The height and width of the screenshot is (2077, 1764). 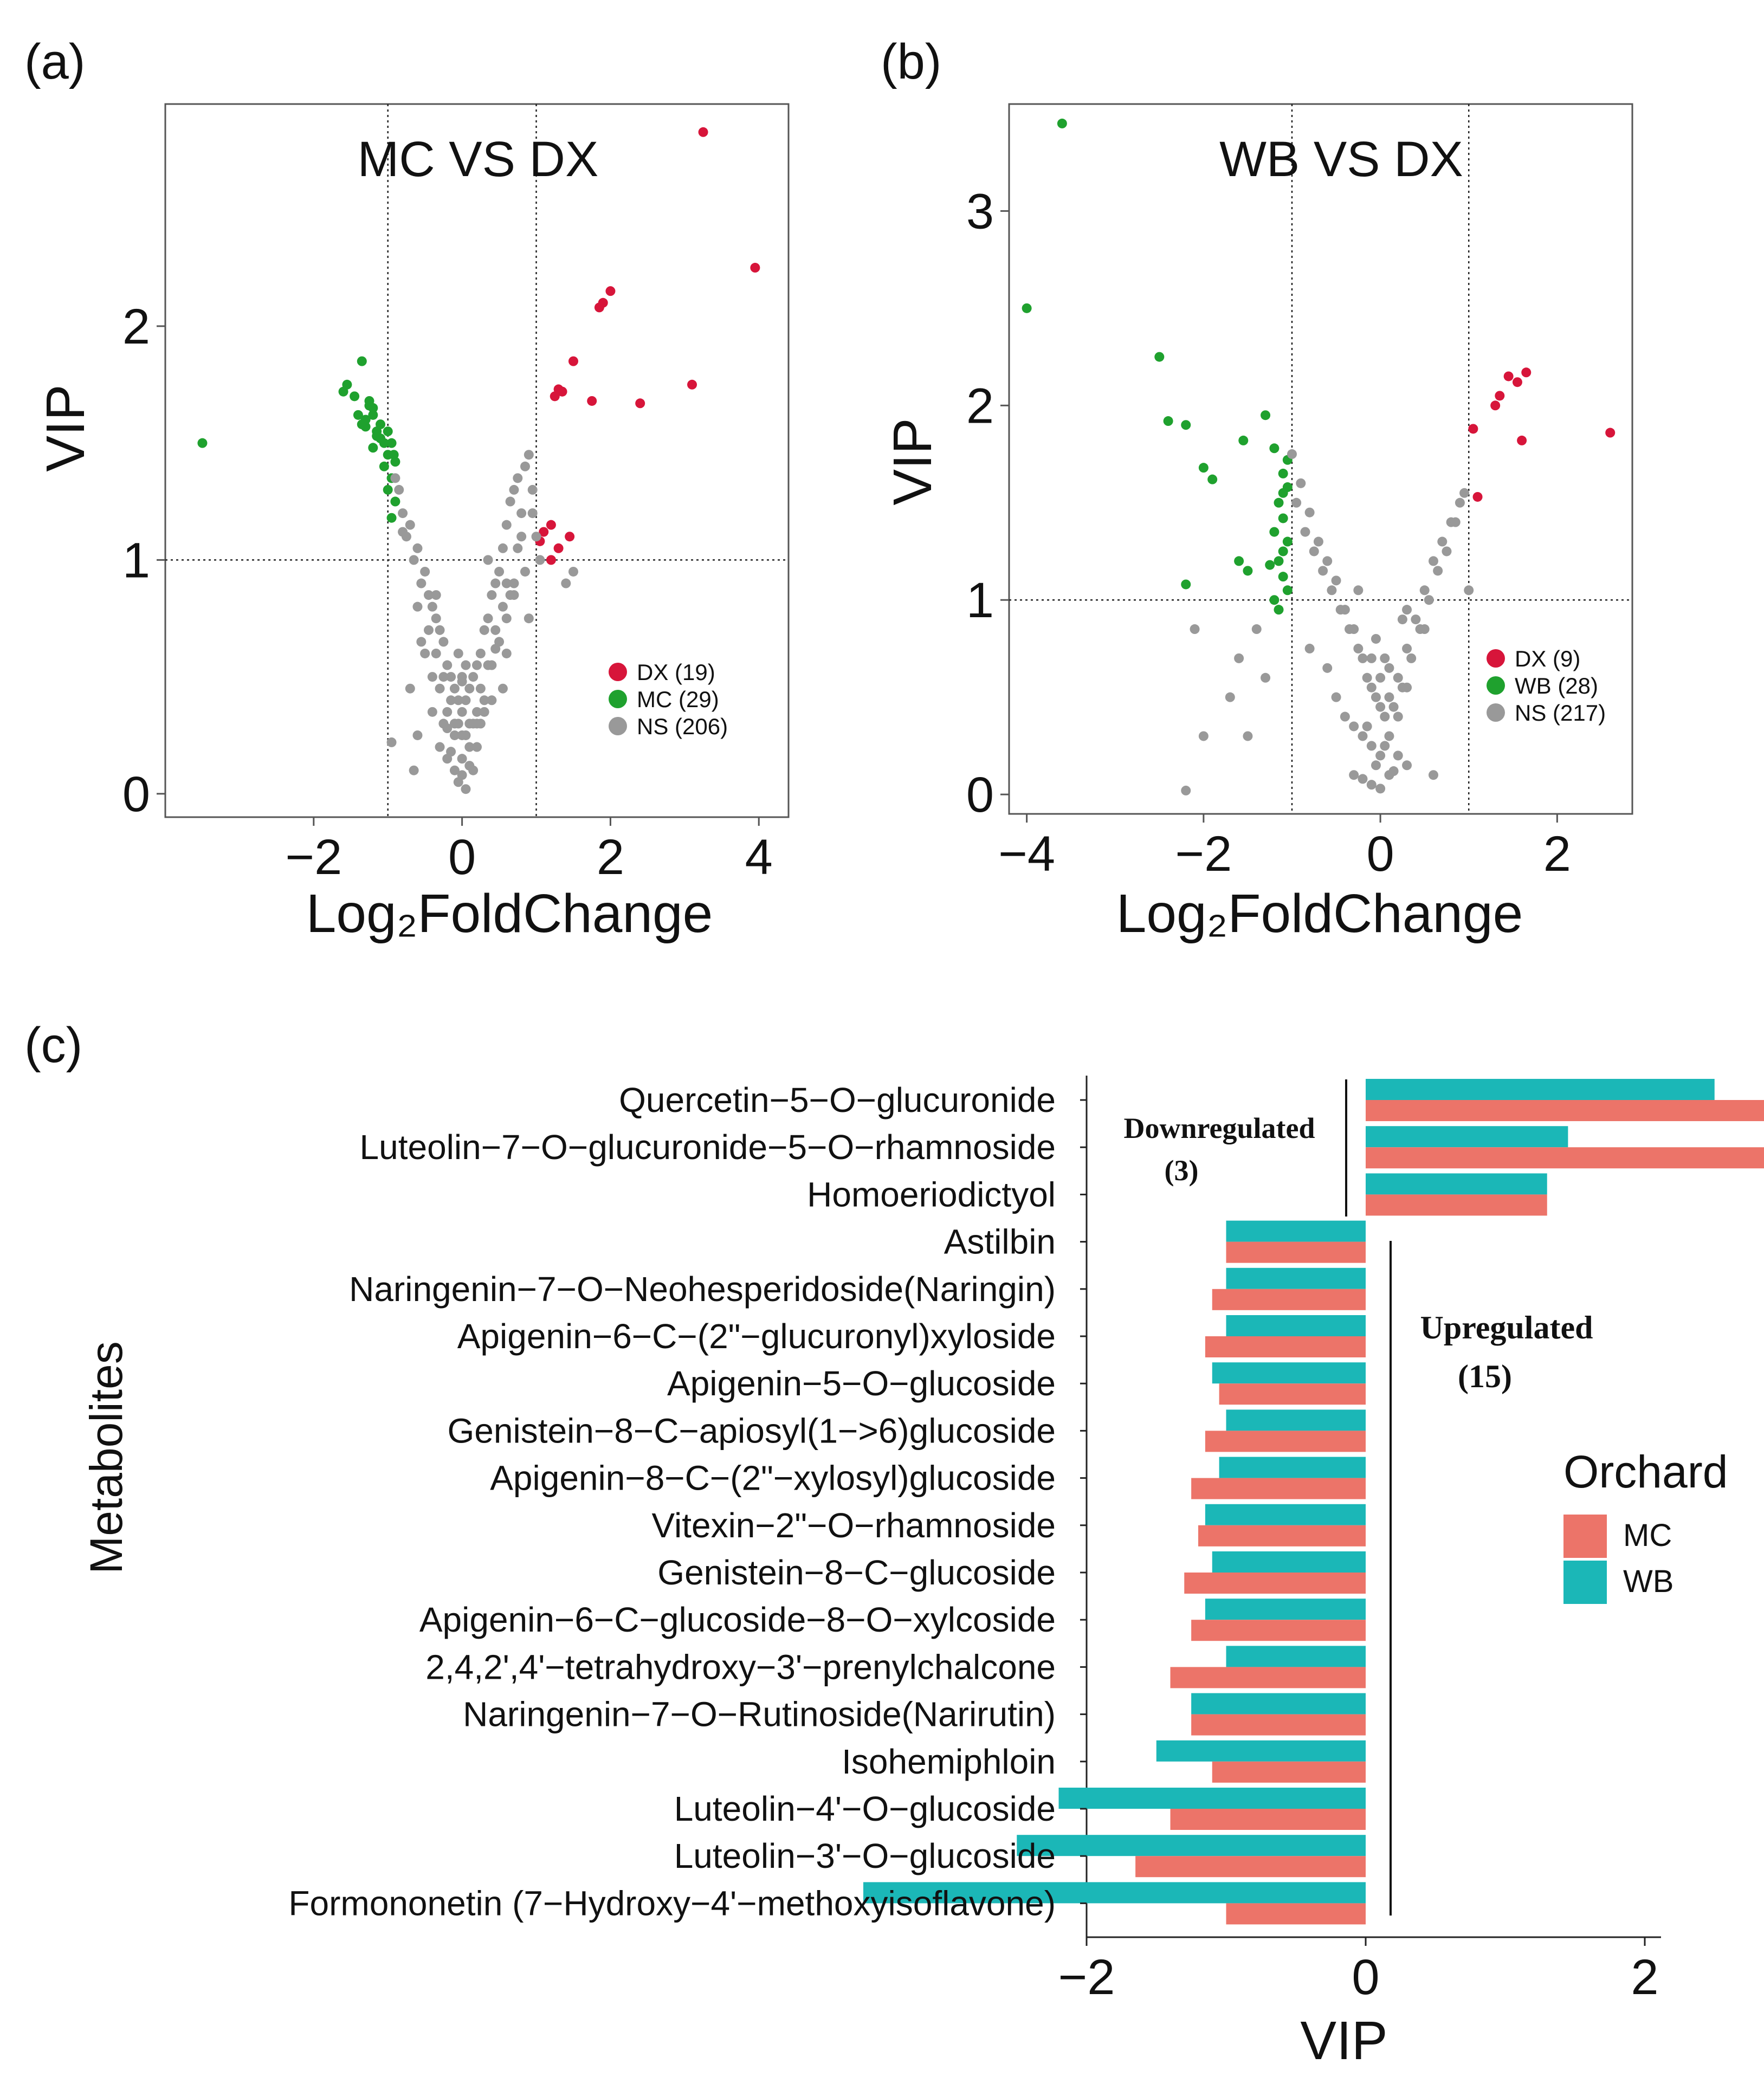 I want to click on category-label: Quercetin−5−O−glucuronide, so click(x=838, y=1100).